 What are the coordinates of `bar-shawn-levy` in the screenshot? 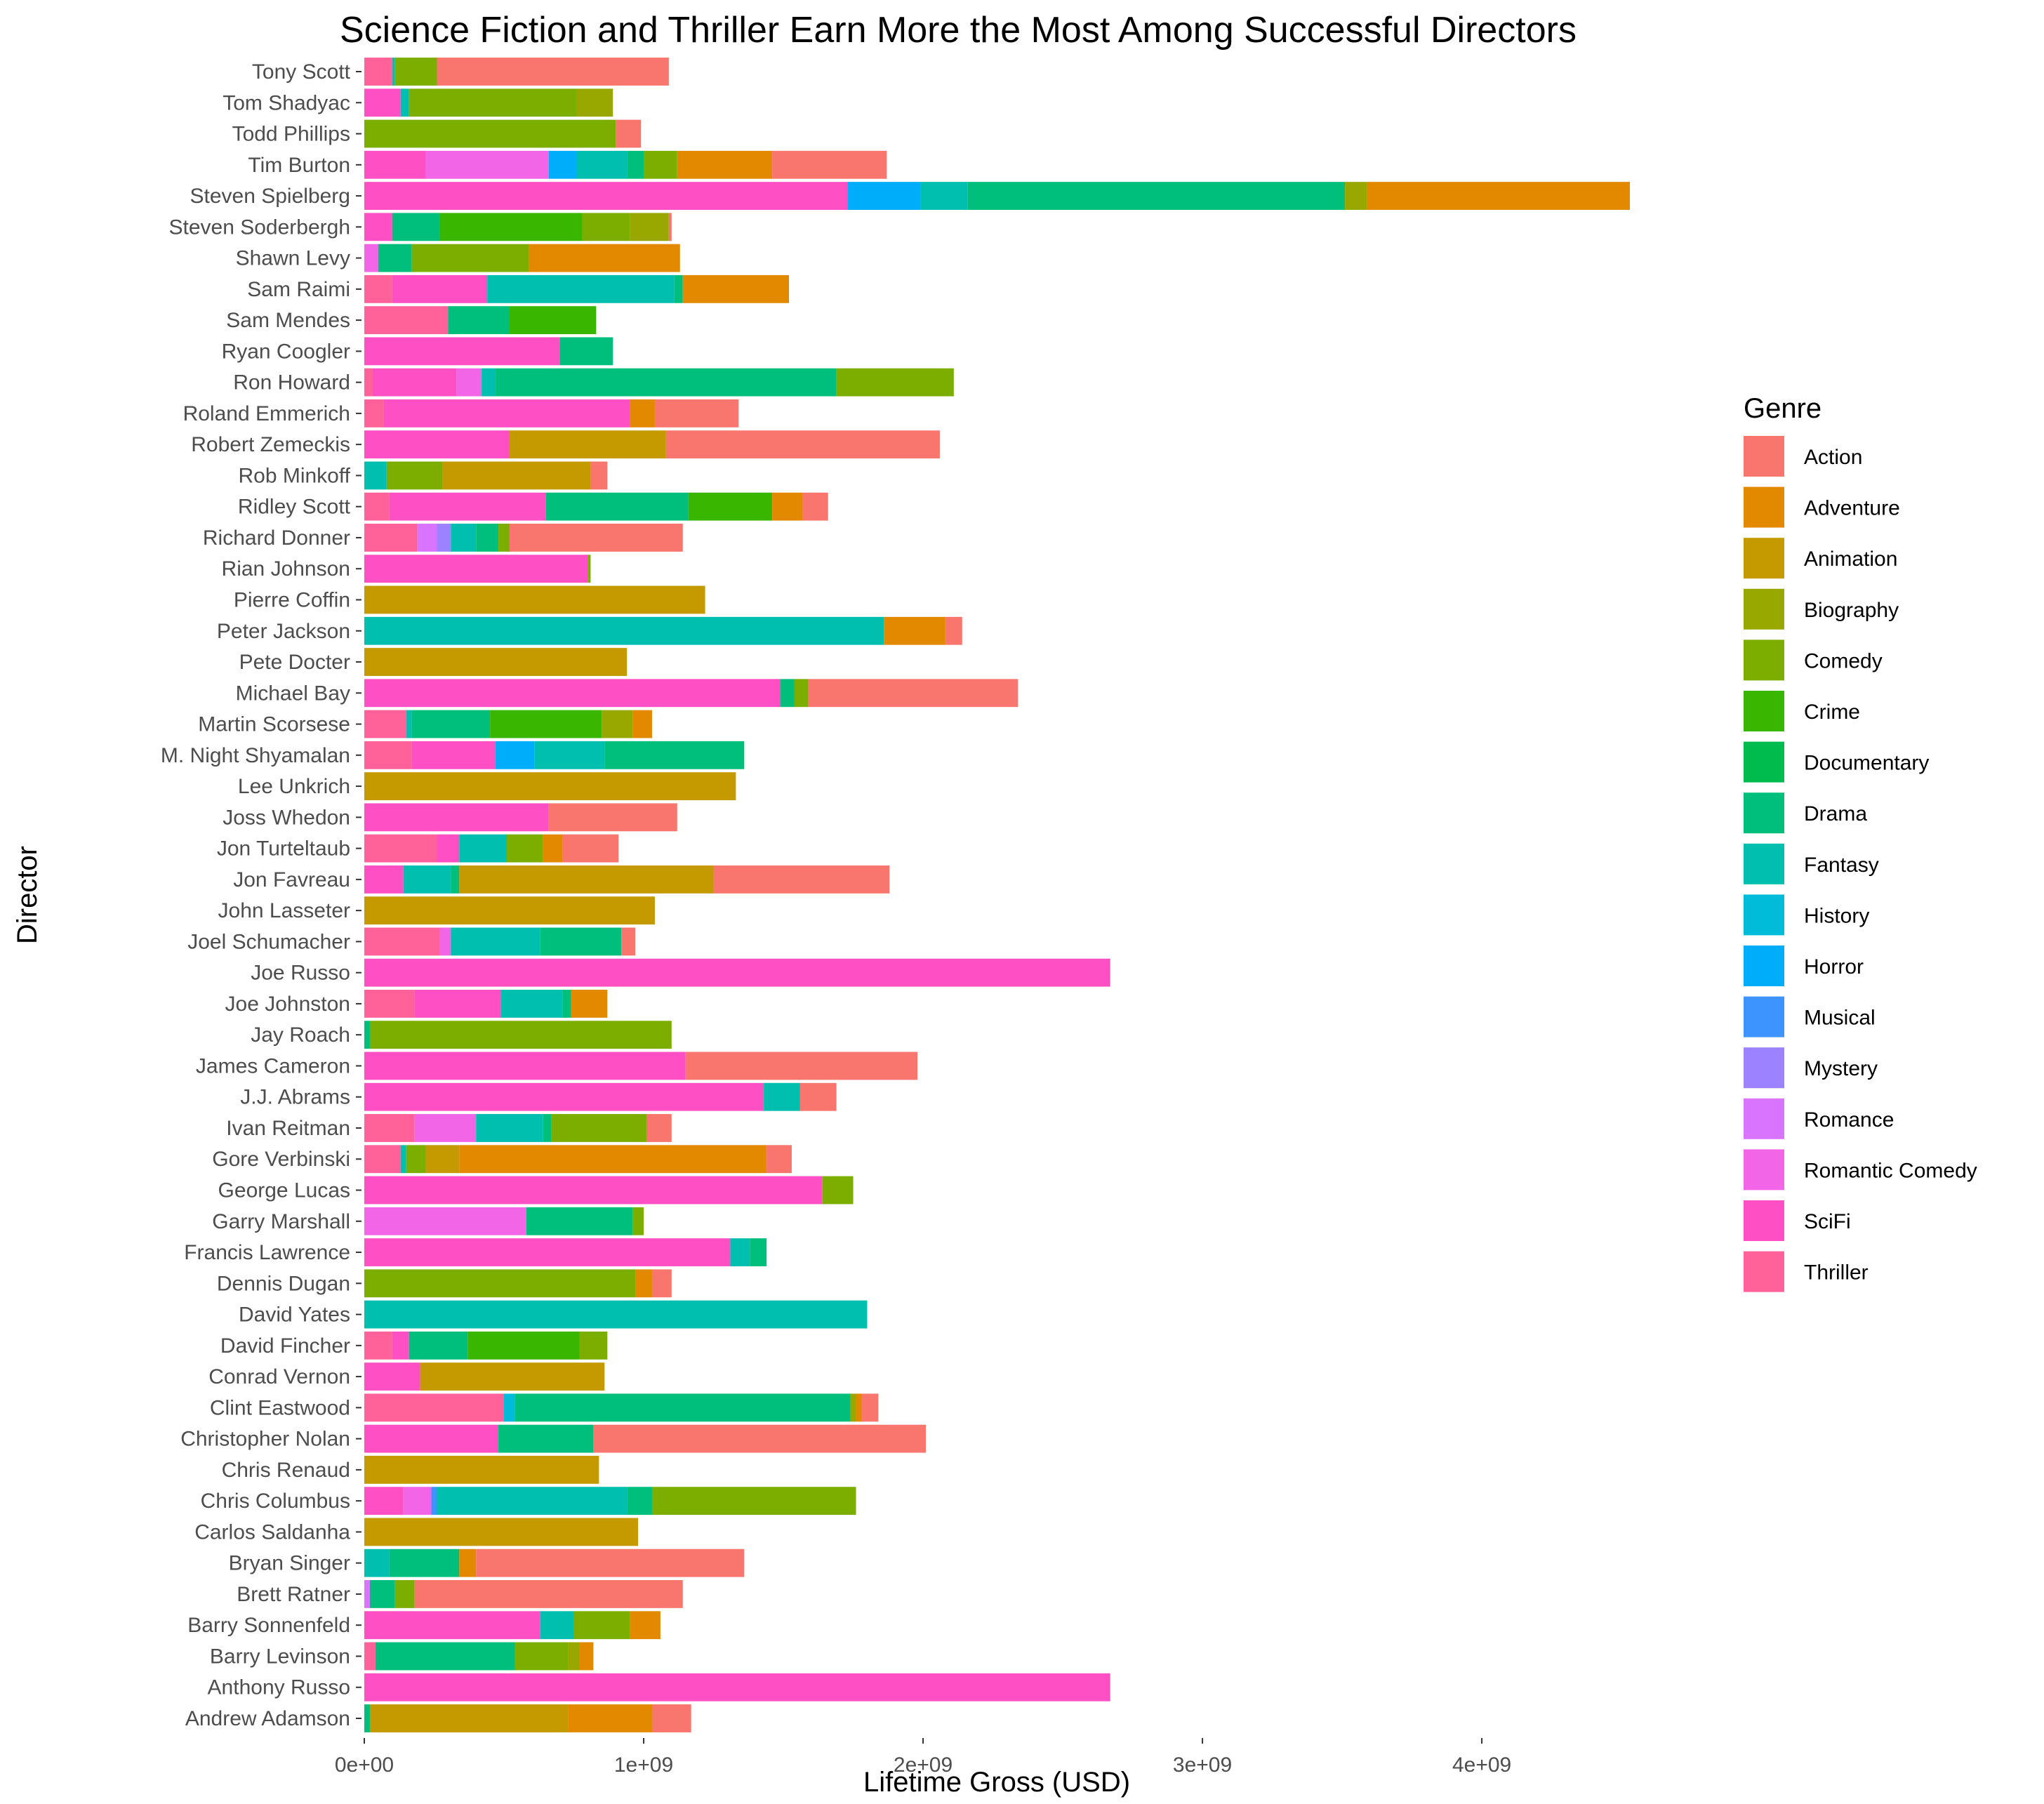 It's located at (522, 258).